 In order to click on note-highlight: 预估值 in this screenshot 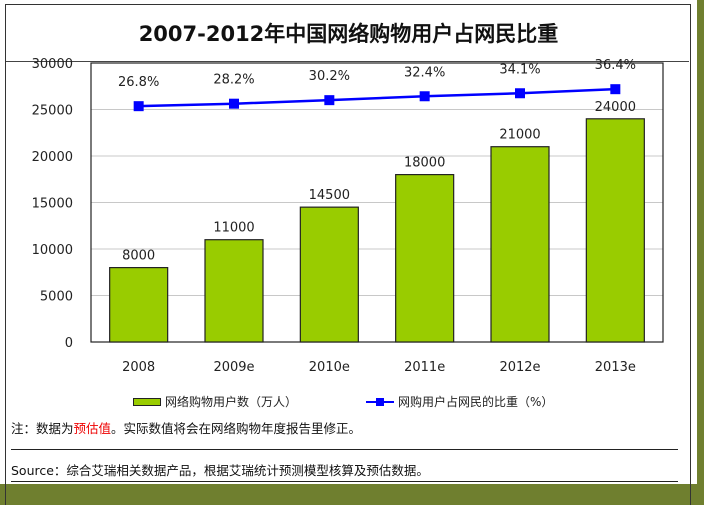, I will do `click(92, 428)`.